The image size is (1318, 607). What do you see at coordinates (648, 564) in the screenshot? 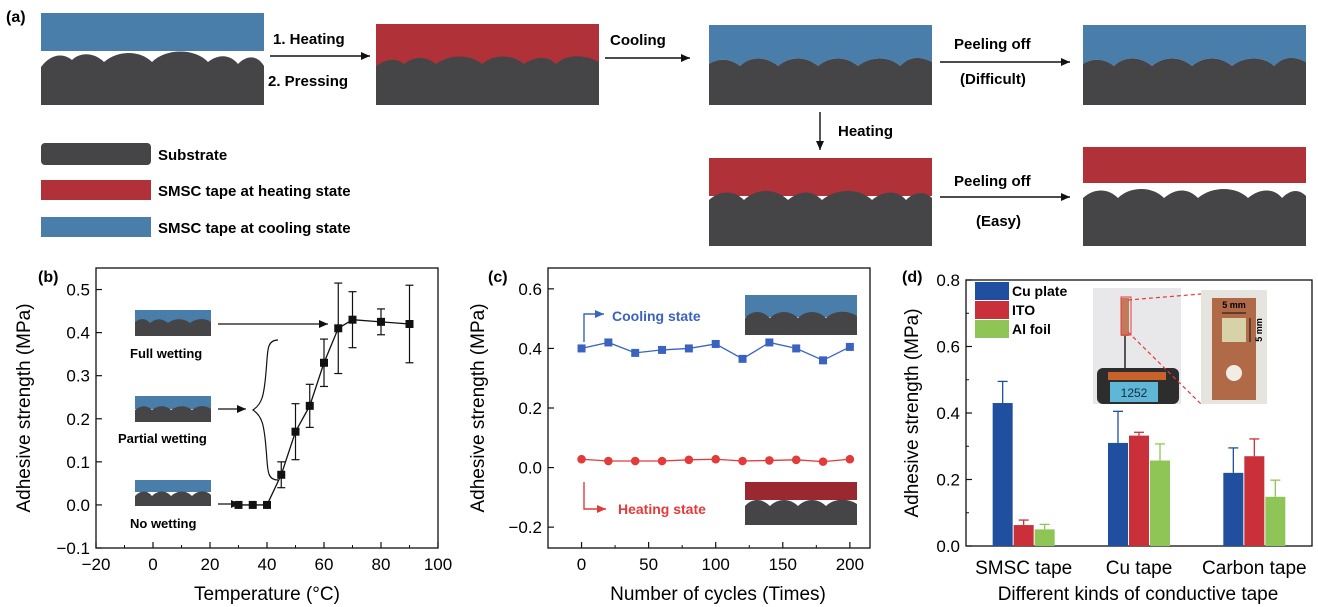
I see `x-tick-label: 50` at bounding box center [648, 564].